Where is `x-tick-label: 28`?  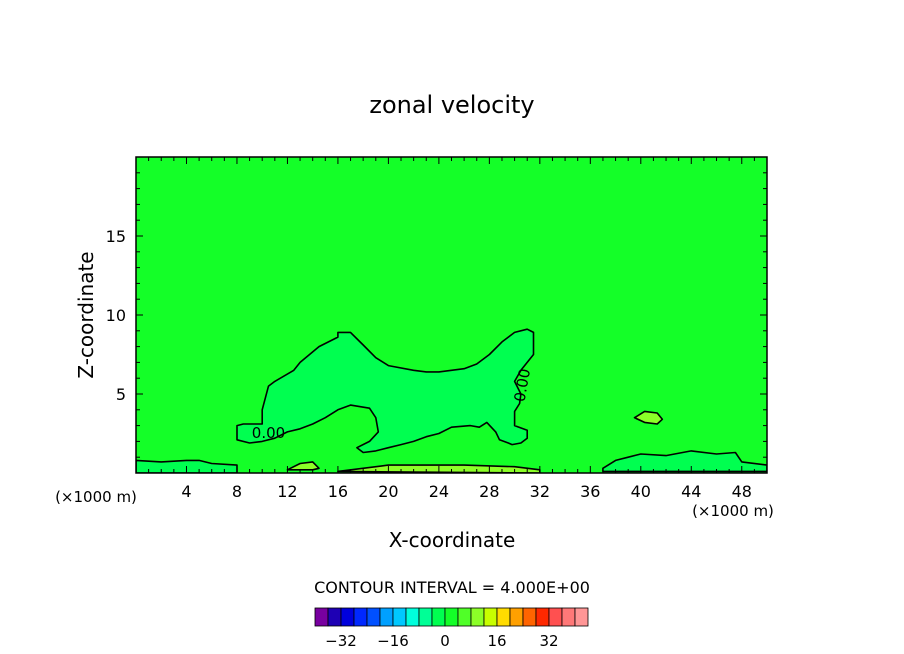
x-tick-label: 28 is located at coordinates (489, 491).